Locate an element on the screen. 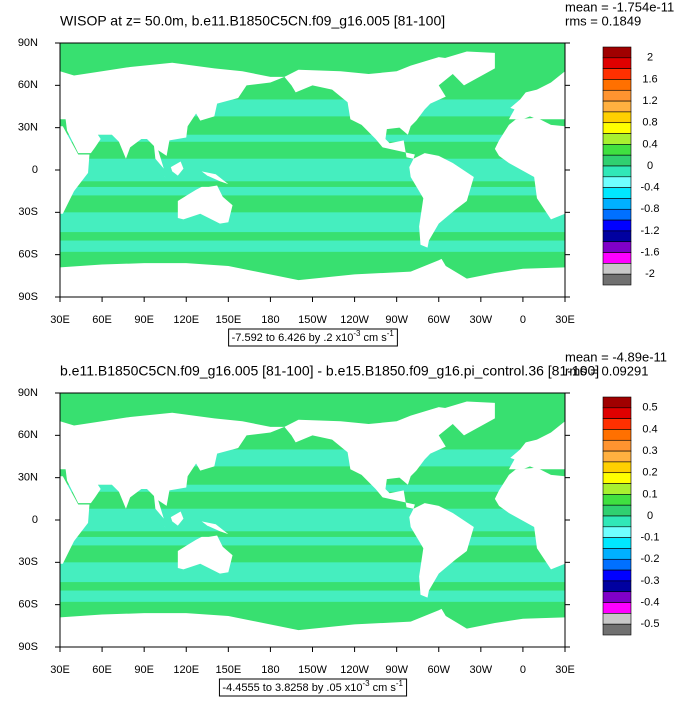 This screenshot has height=705, width=700. colorbar-label: 1.6 is located at coordinates (649, 79).